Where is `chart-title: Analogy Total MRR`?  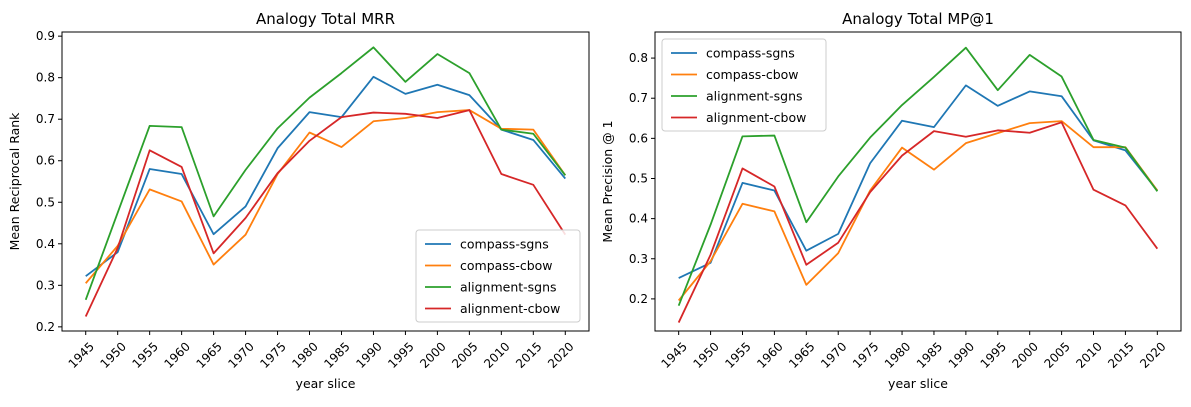
chart-title: Analogy Total MRR is located at coordinates (325, 19).